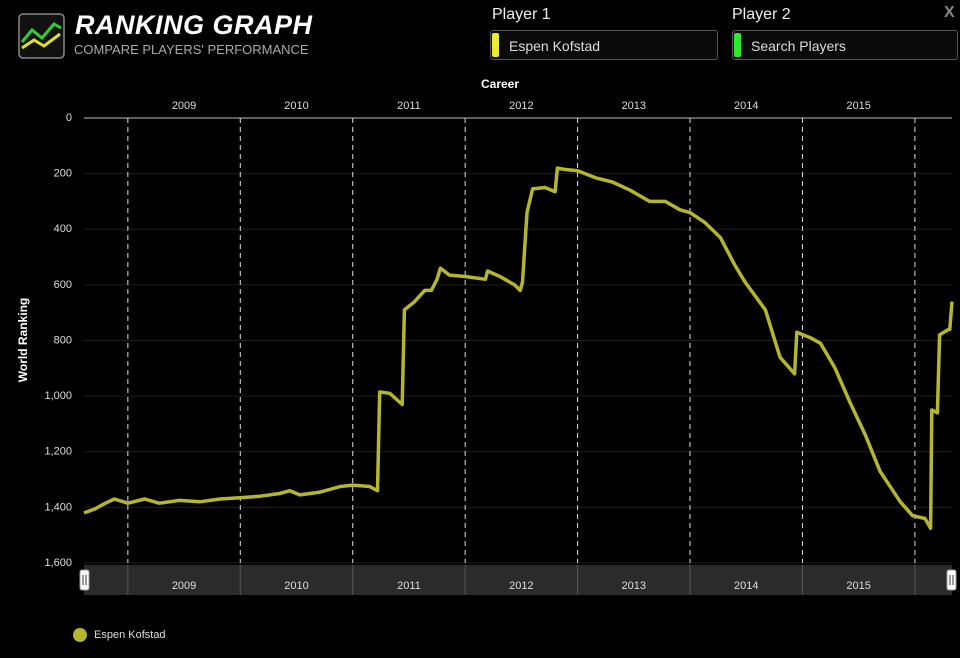  Describe the element at coordinates (41, 36) in the screenshot. I see `logo` at that location.